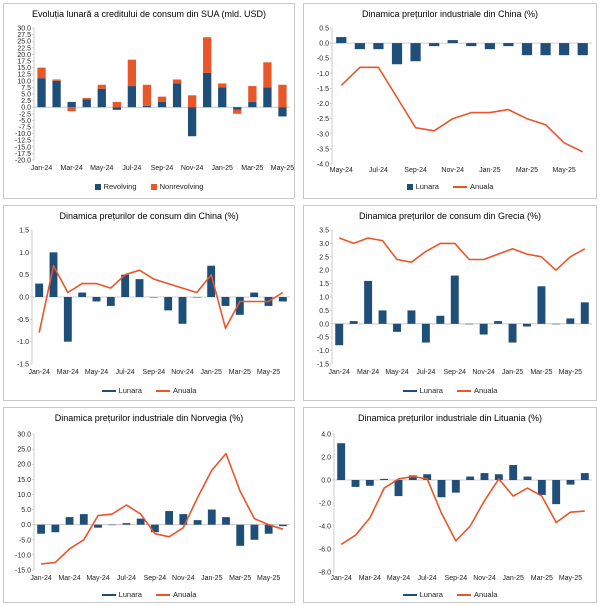  I want to click on y-tick-label: 1.0, so click(24, 253).